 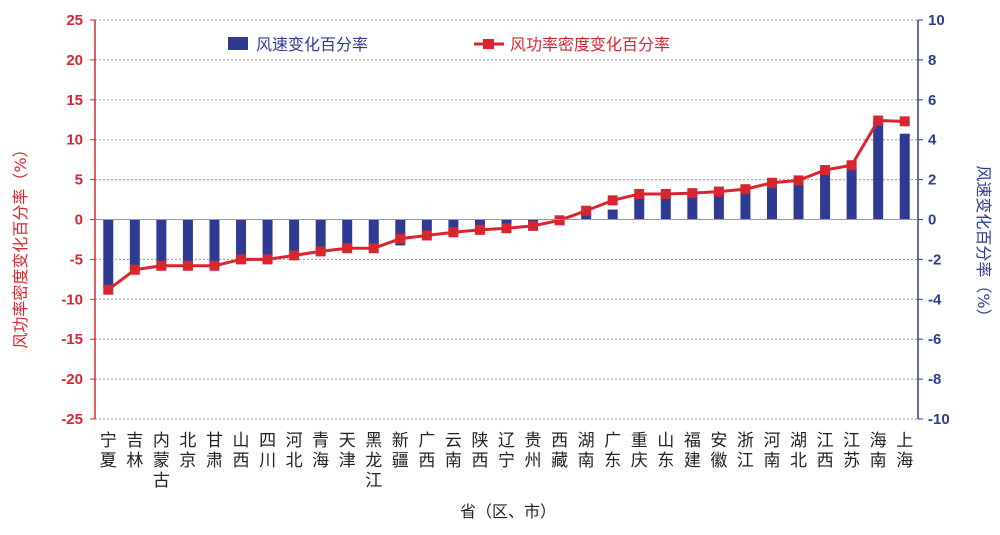 I want to click on category-label: 浙江, so click(x=745, y=451).